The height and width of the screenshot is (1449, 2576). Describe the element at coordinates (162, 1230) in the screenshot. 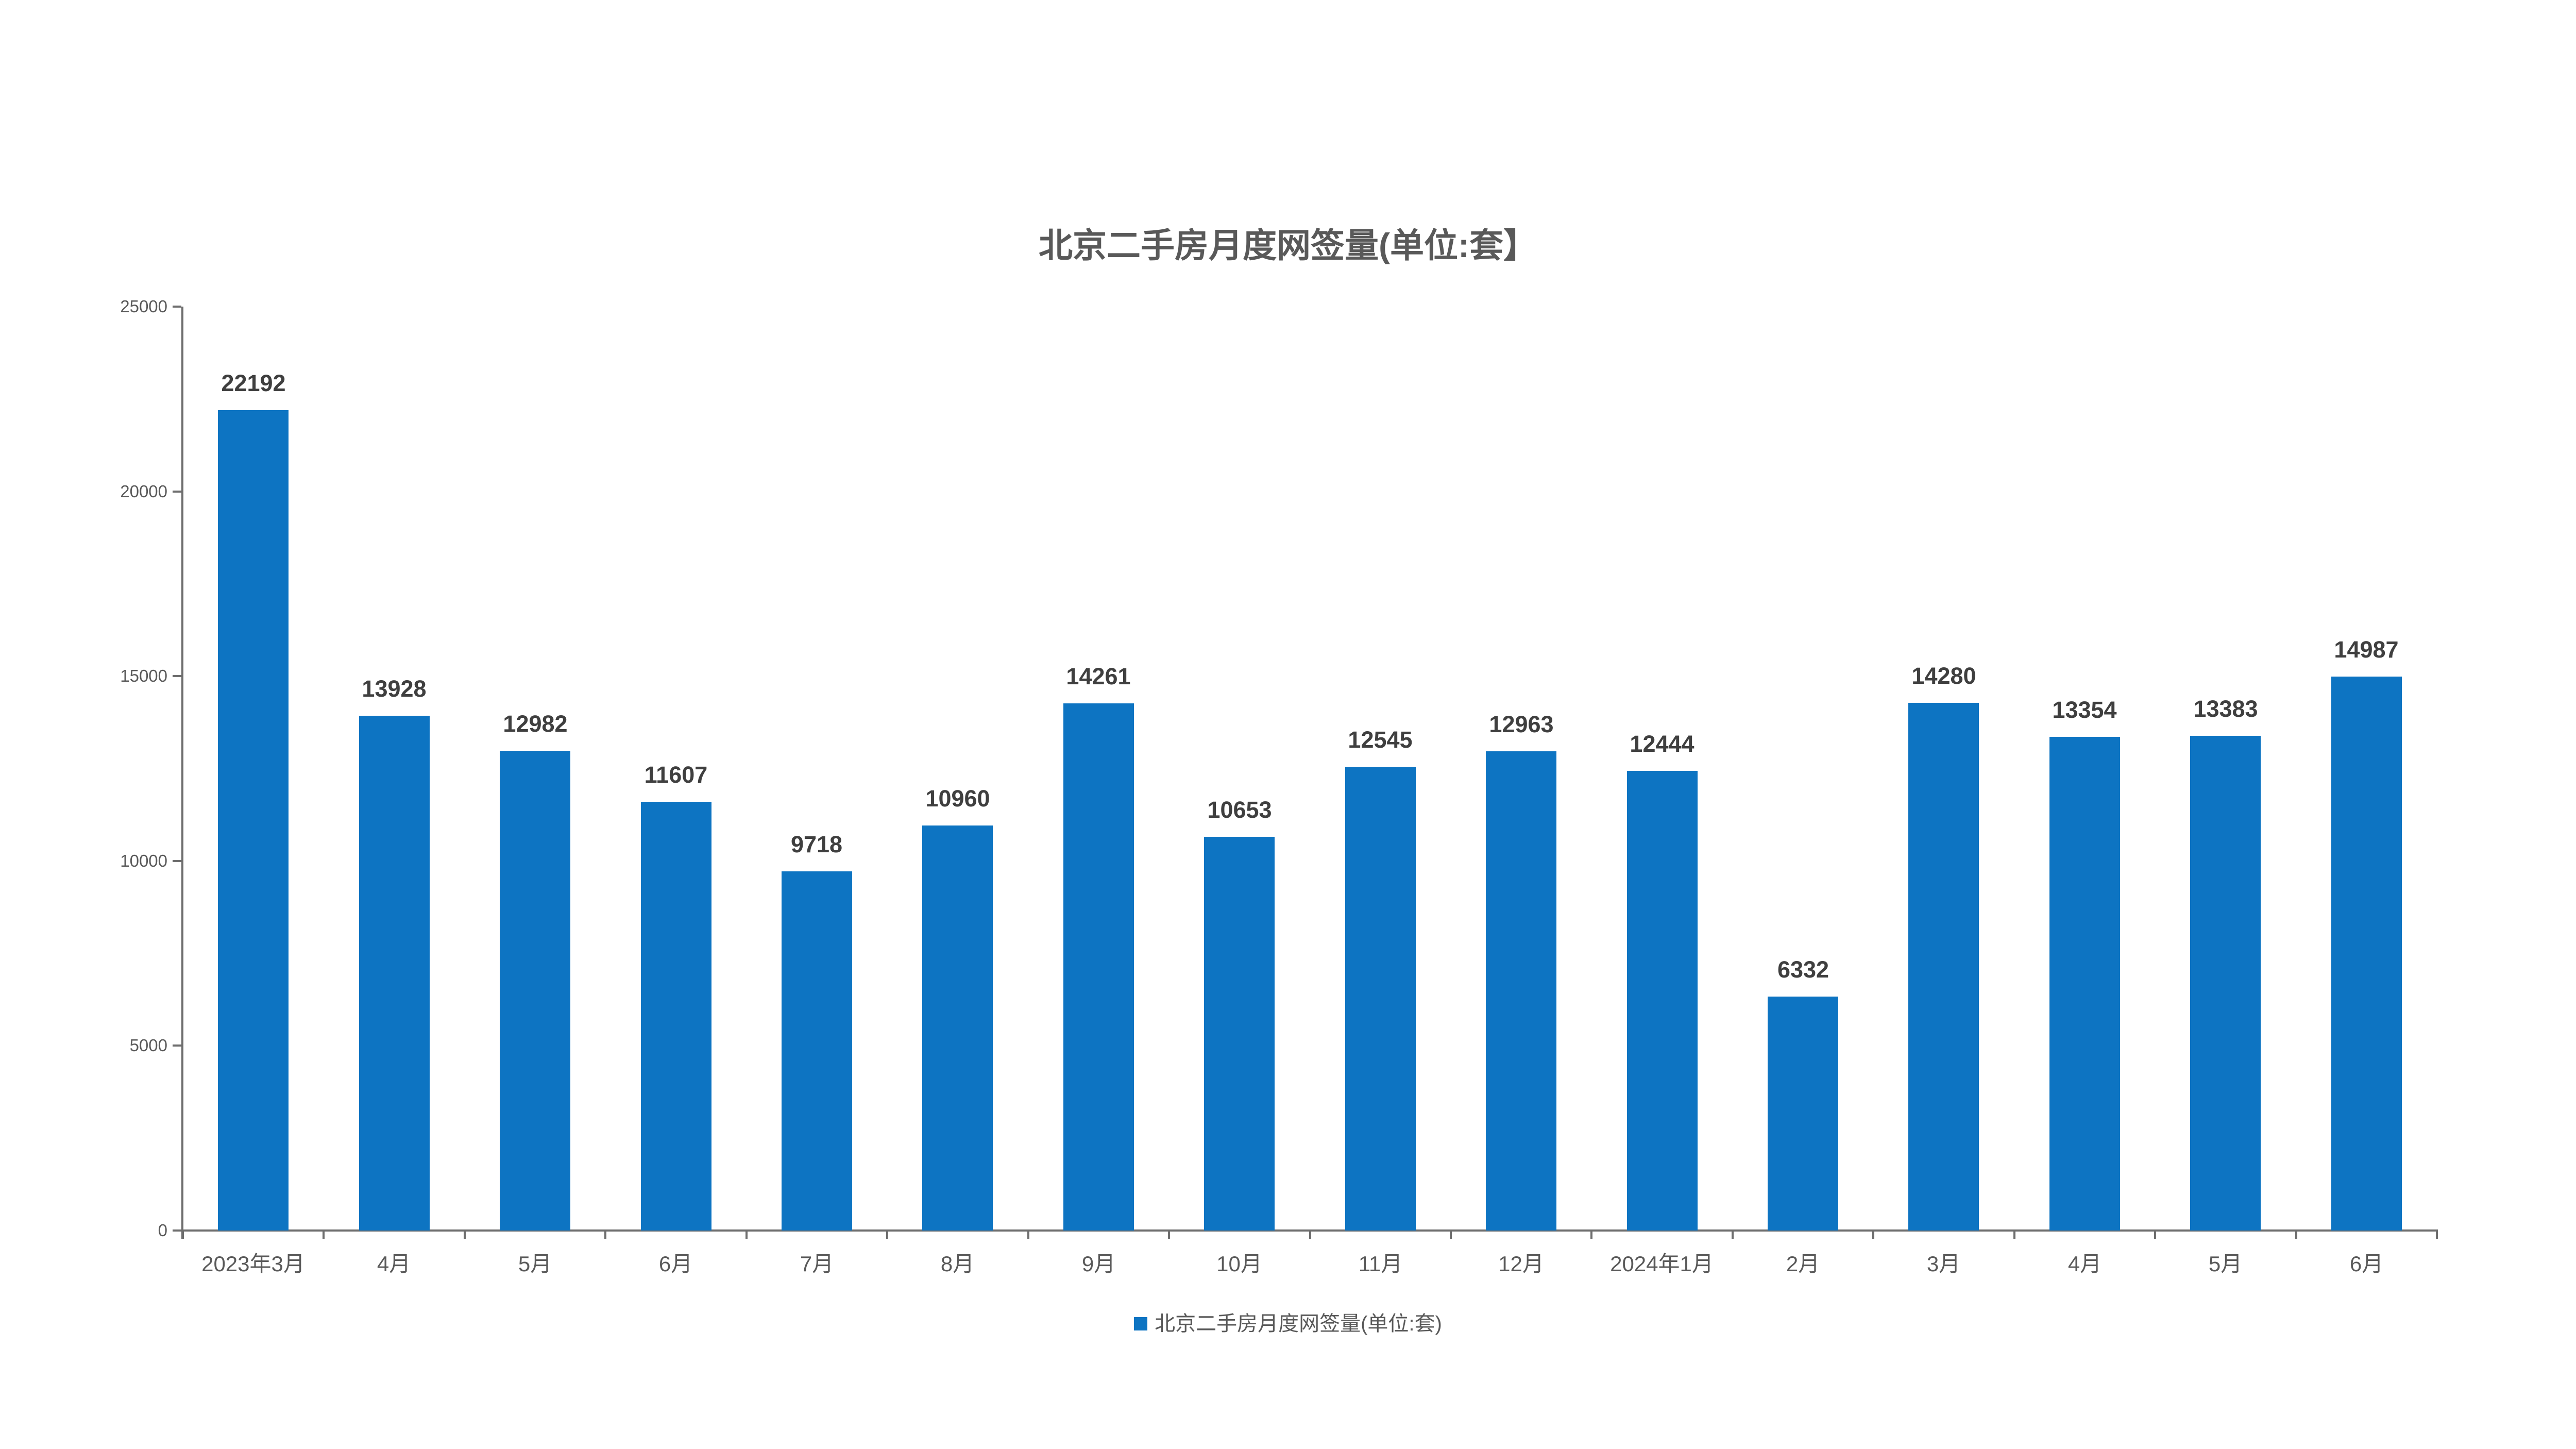

I see `y-axis-label: 0` at that location.